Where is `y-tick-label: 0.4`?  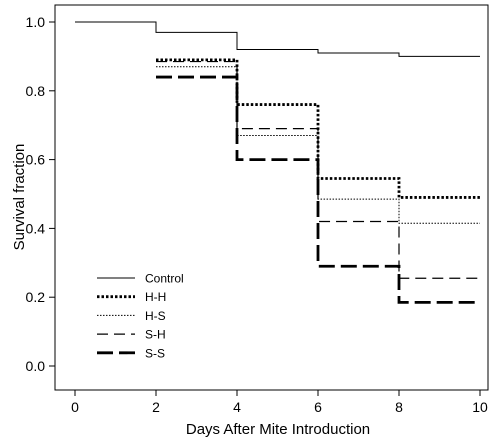 y-tick-label: 0.4 is located at coordinates (36, 228).